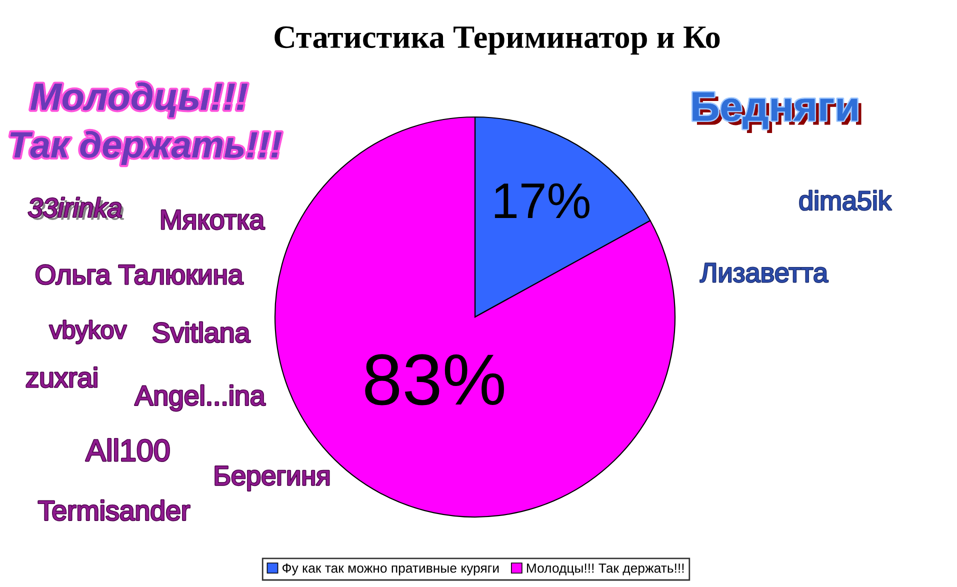 The width and height of the screenshot is (957, 587). What do you see at coordinates (605, 570) in the screenshot?
I see `legend-label: Молодцы!!! Так держать!!!` at bounding box center [605, 570].